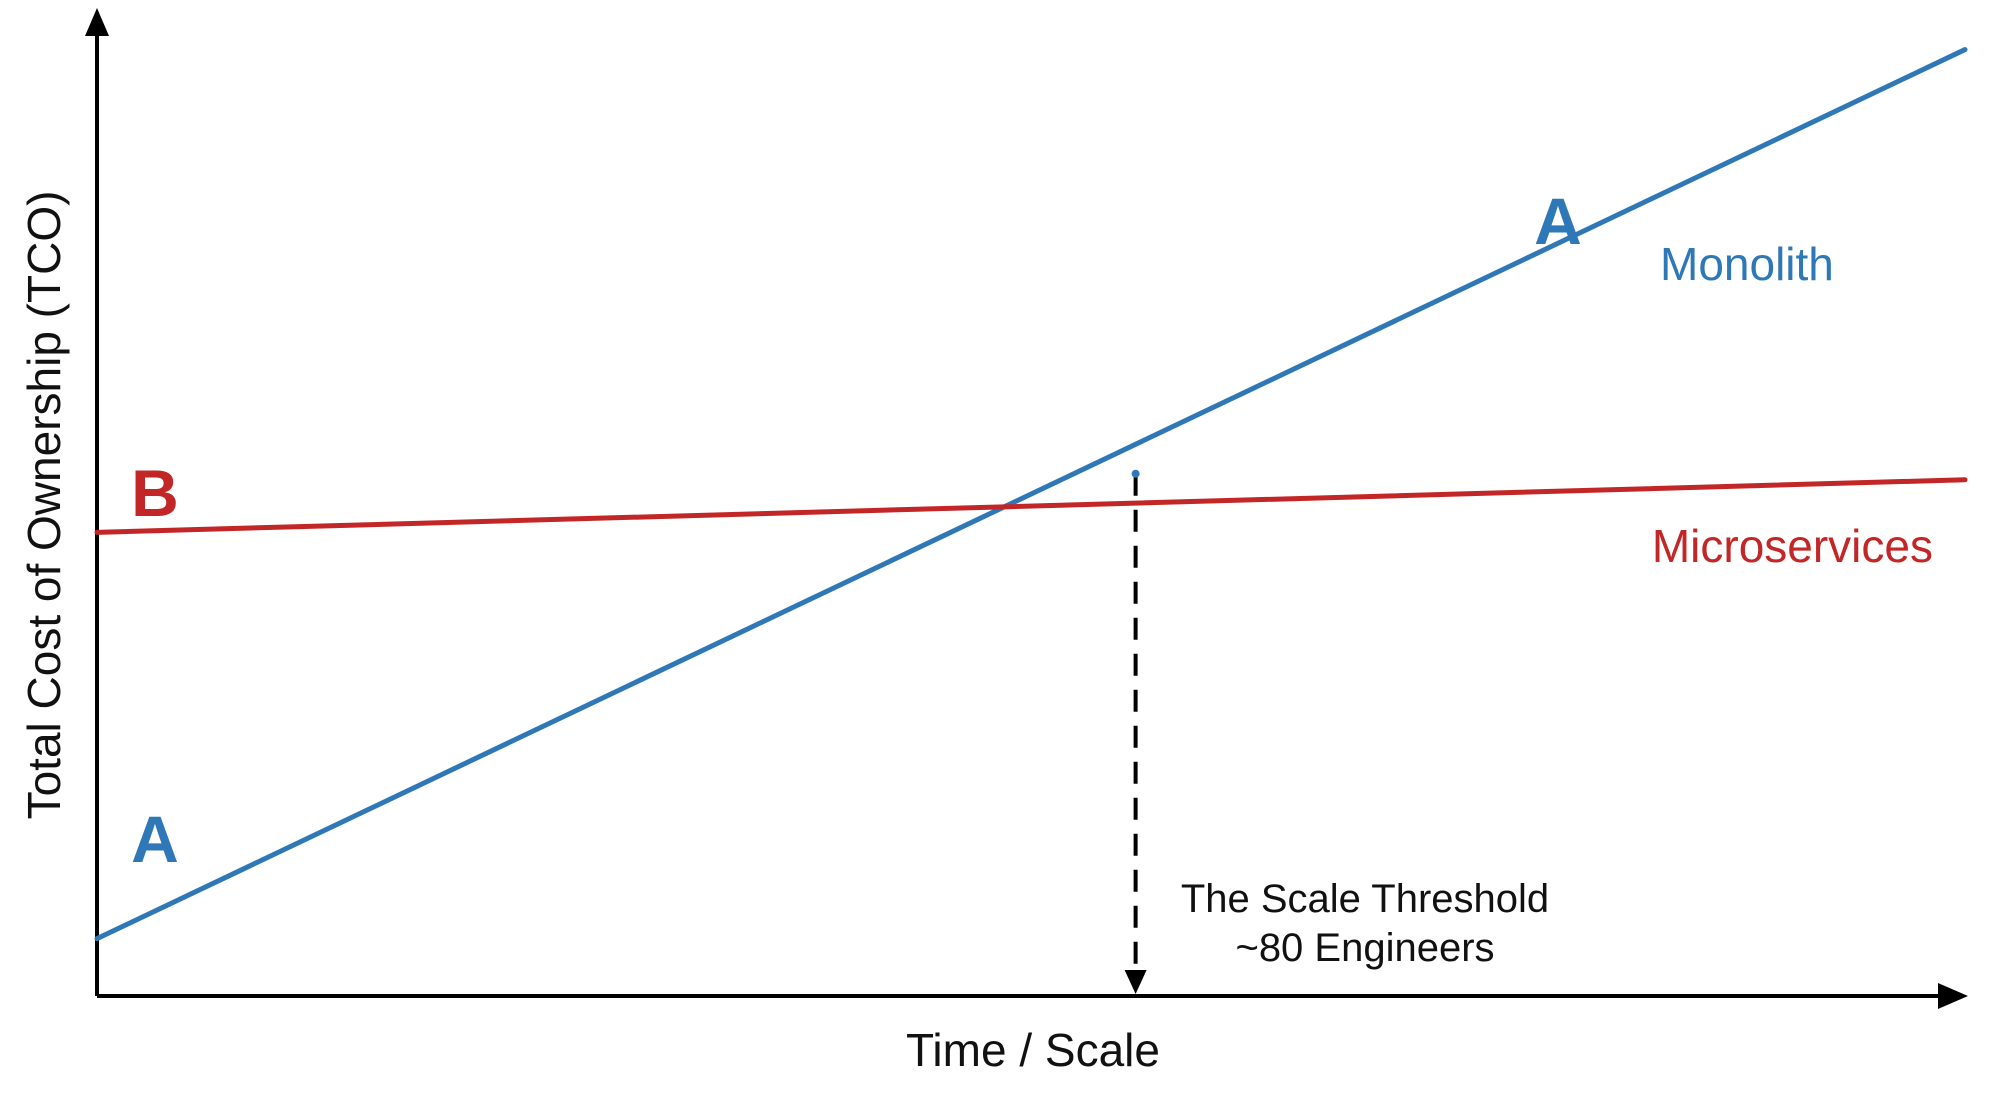 The image size is (2000, 1096). Describe the element at coordinates (1033, 1050) in the screenshot. I see `x-axis-label: Time / Scale` at that location.